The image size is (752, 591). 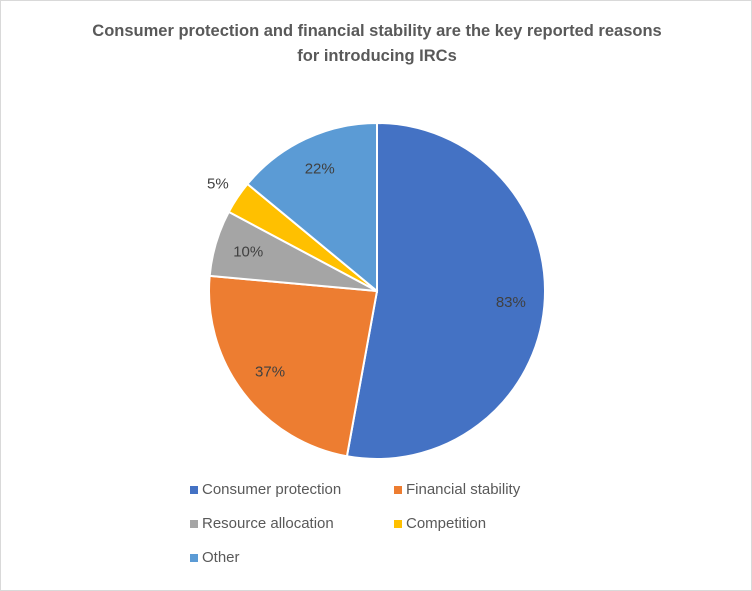 What do you see at coordinates (270, 371) in the screenshot?
I see `data-label: 37%` at bounding box center [270, 371].